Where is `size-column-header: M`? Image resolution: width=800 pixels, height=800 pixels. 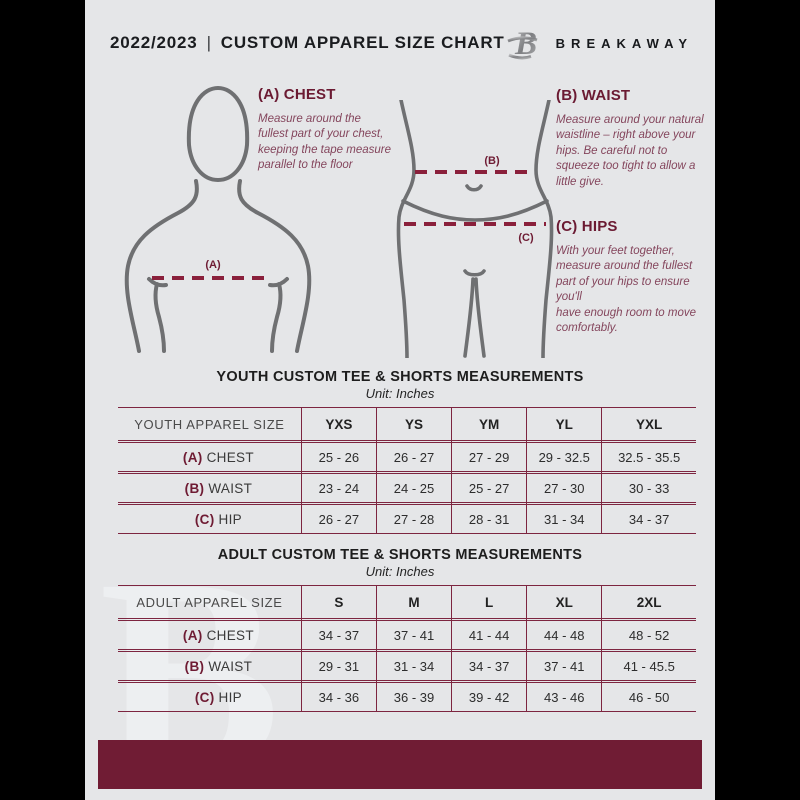 size-column-header: M is located at coordinates (413, 602).